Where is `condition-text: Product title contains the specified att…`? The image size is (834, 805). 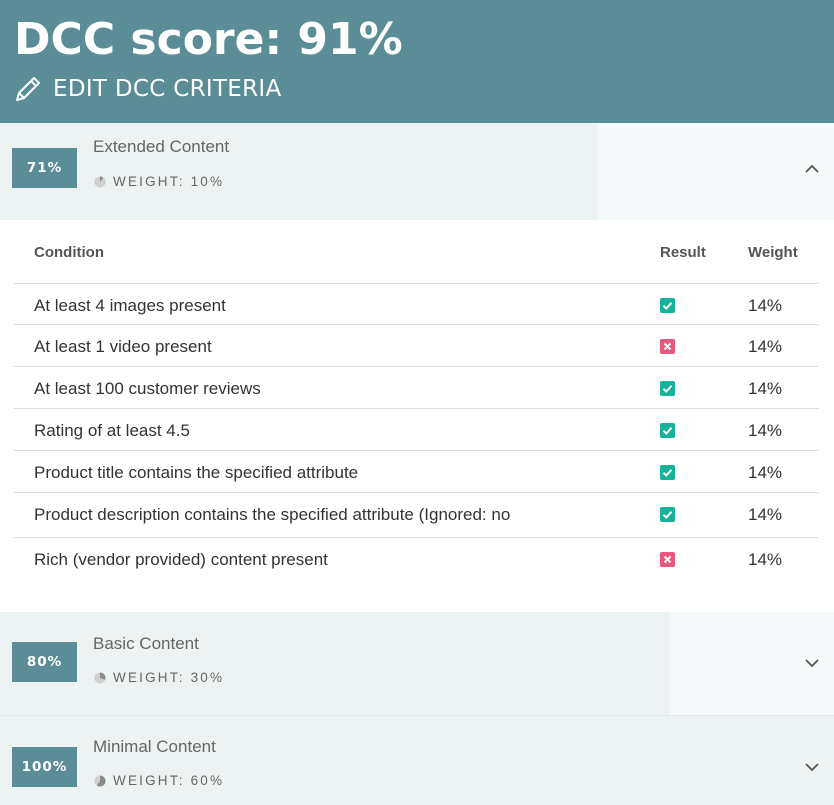 condition-text: Product title contains the specified att… is located at coordinates (196, 472).